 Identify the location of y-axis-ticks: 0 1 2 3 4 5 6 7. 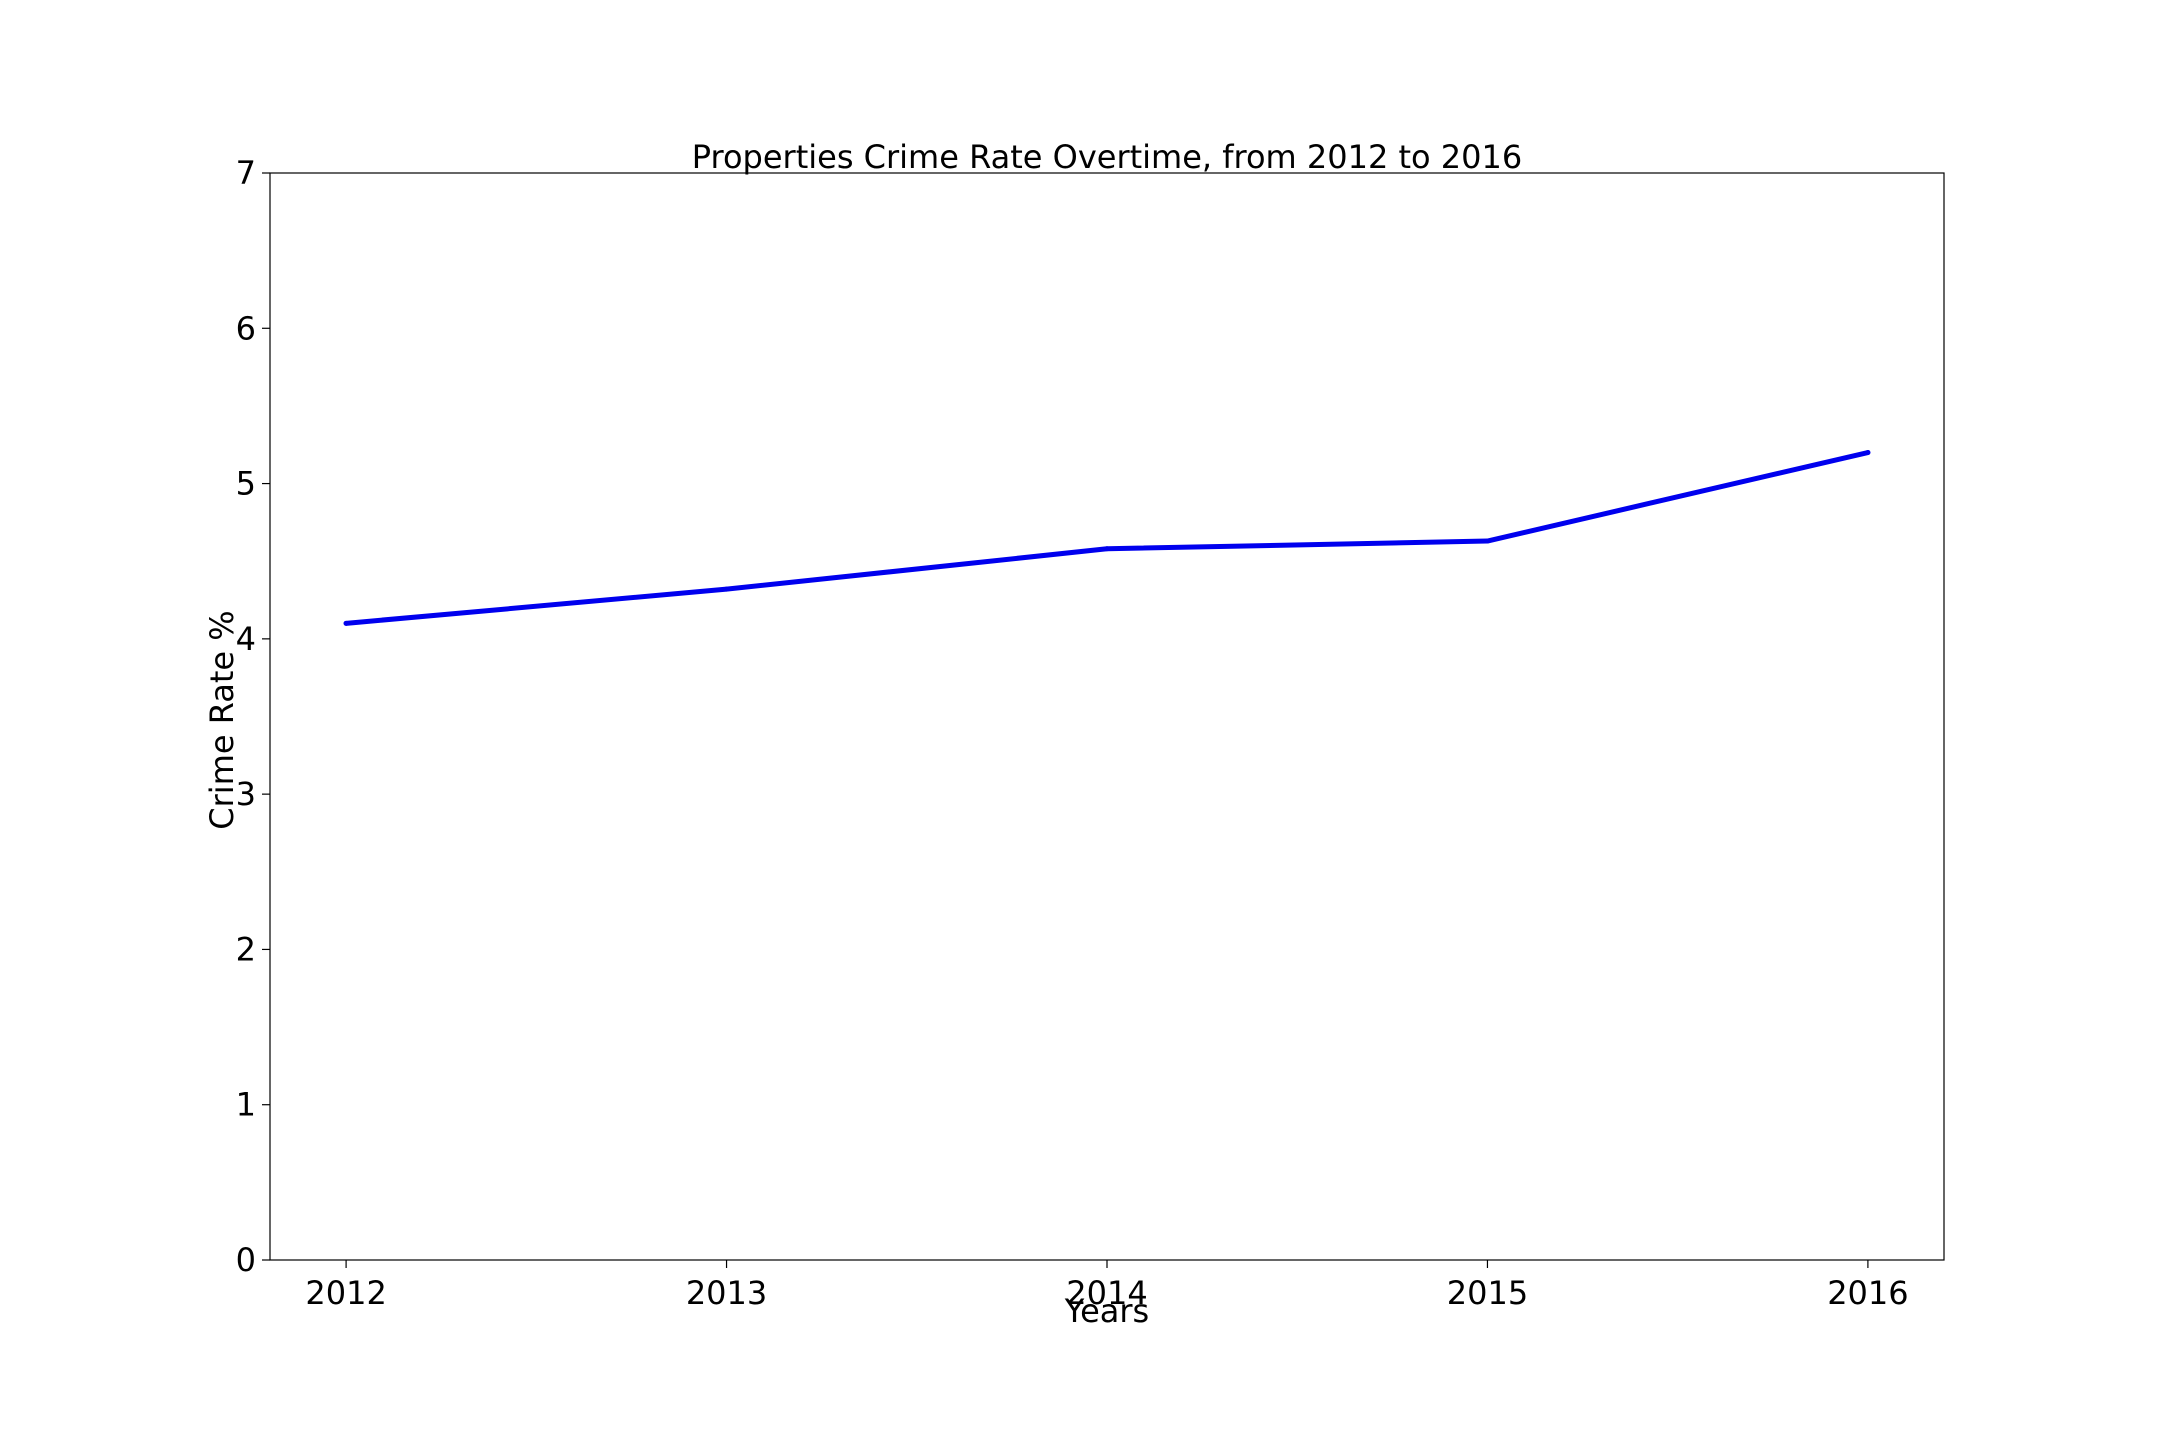
(253, 716).